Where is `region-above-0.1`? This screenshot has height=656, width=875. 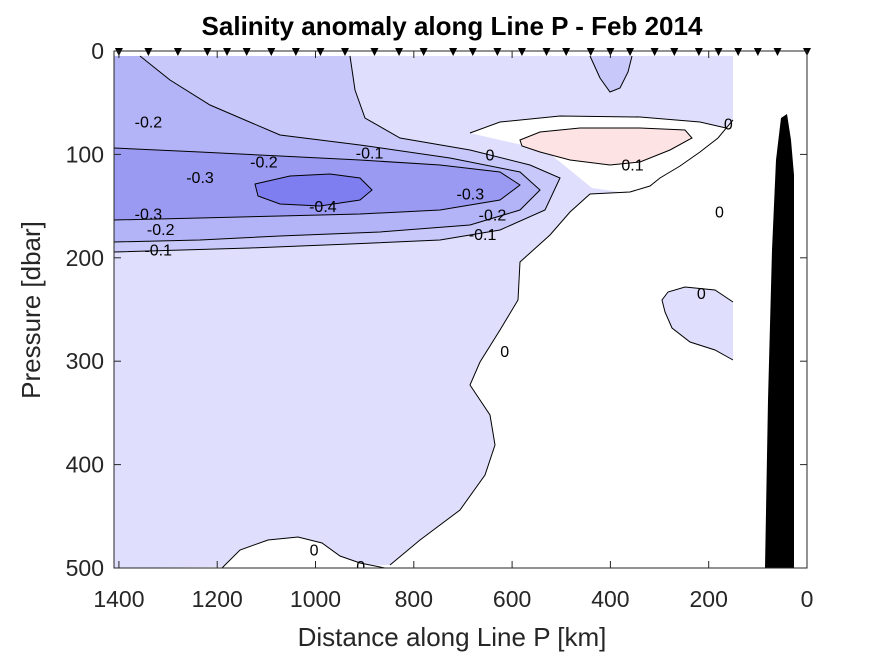 region-above-0.1 is located at coordinates (606, 146).